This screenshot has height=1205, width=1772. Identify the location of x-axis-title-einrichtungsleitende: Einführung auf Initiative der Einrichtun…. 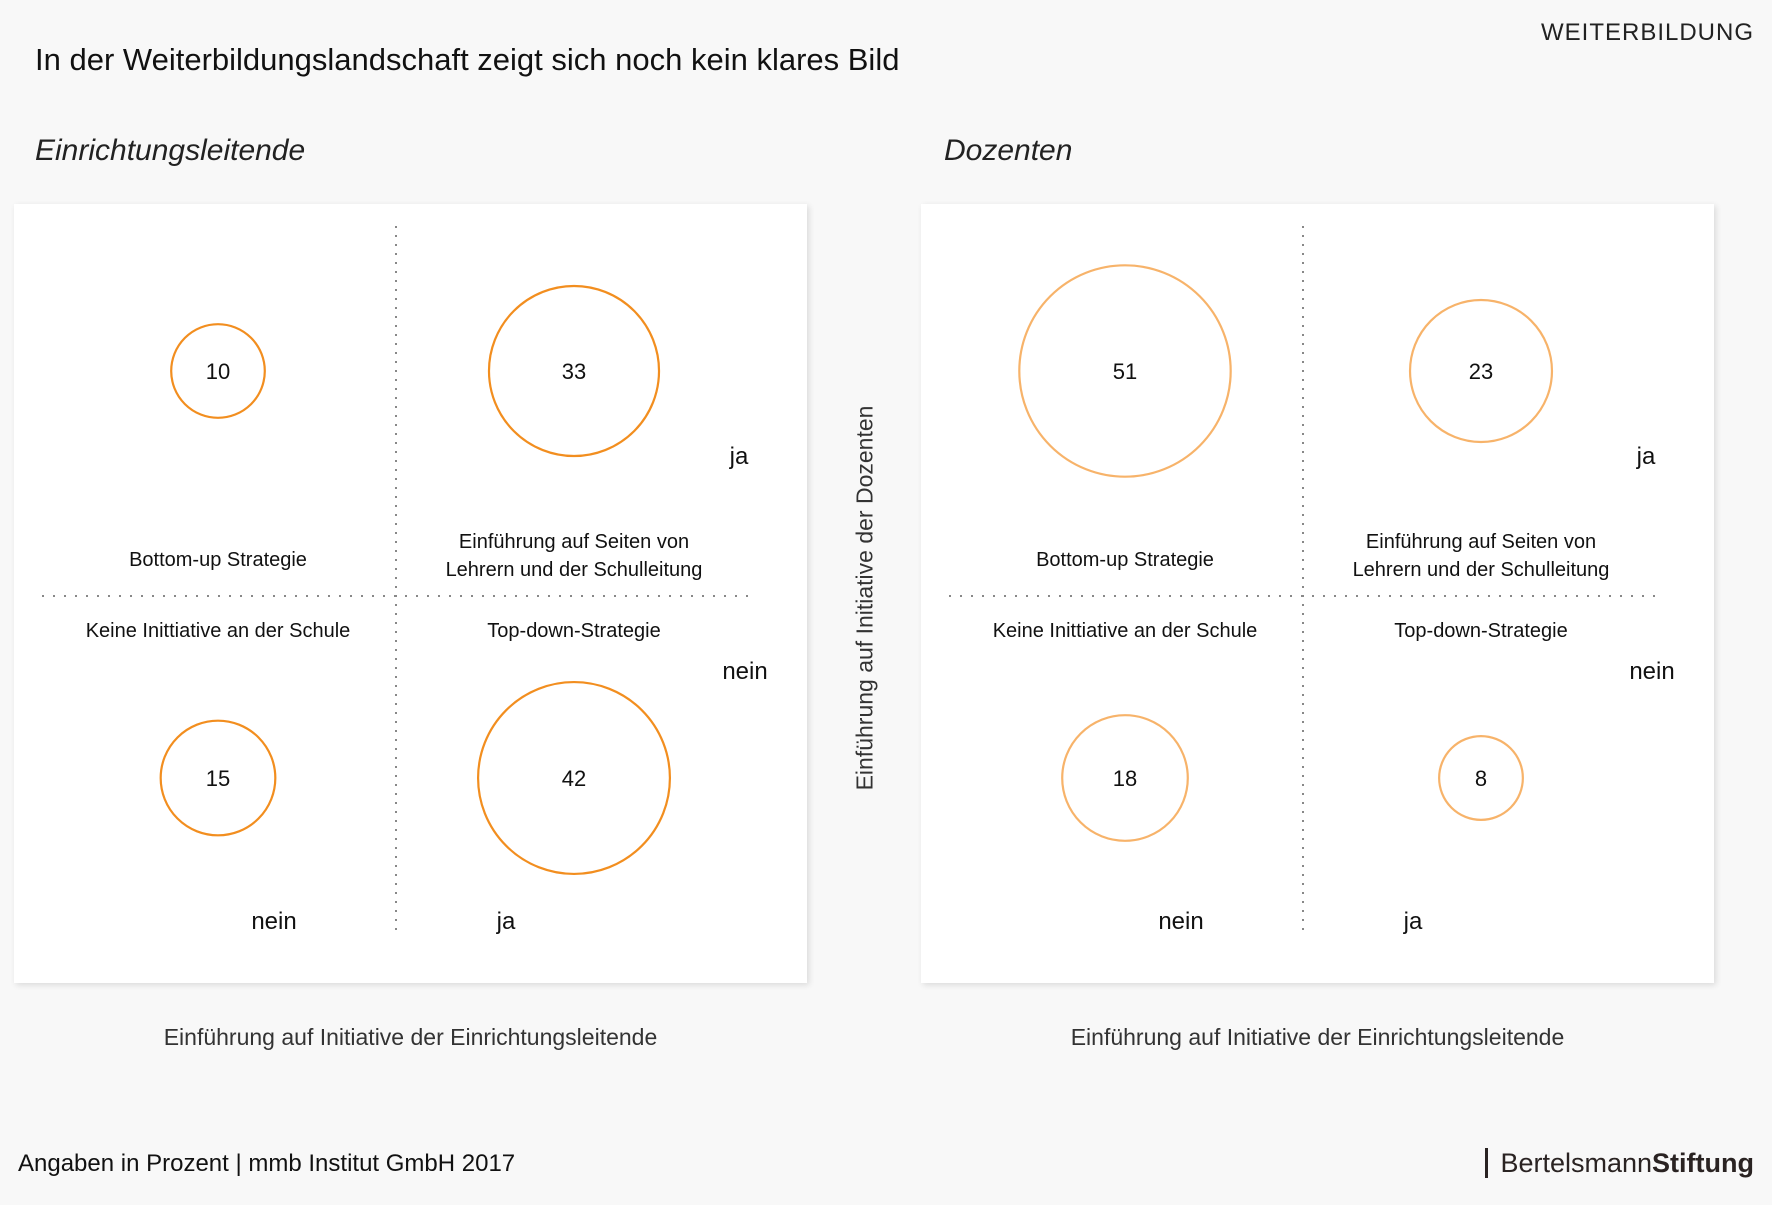
(410, 1037).